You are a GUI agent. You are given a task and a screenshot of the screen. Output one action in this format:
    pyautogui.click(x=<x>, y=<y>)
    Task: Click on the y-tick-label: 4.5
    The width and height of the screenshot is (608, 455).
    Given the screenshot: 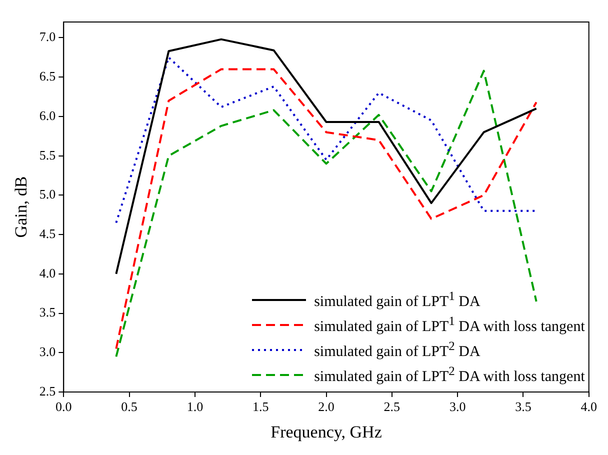 What is the action you would take?
    pyautogui.click(x=47, y=233)
    